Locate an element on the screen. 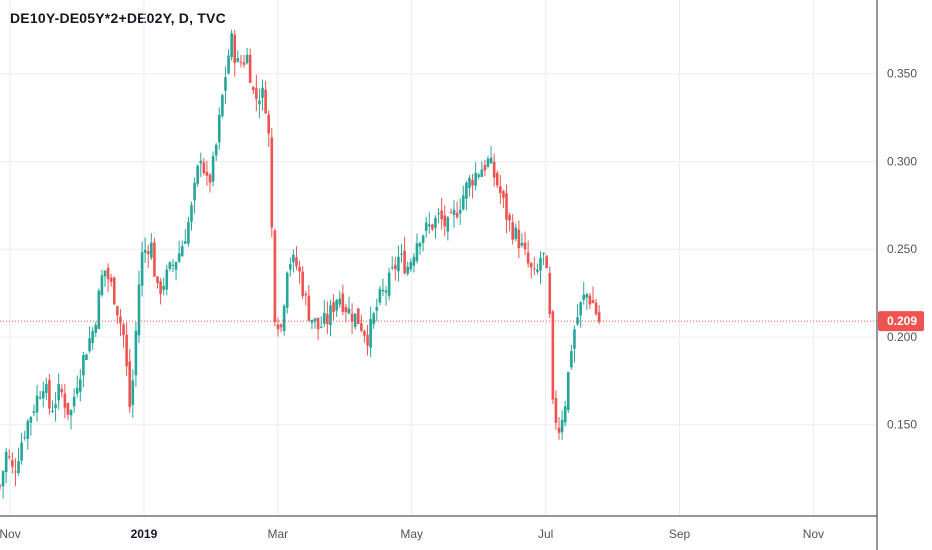 The height and width of the screenshot is (550, 932). time-axis: Nov 2019 Mar May Jul Sep Nov is located at coordinates (412, 534).